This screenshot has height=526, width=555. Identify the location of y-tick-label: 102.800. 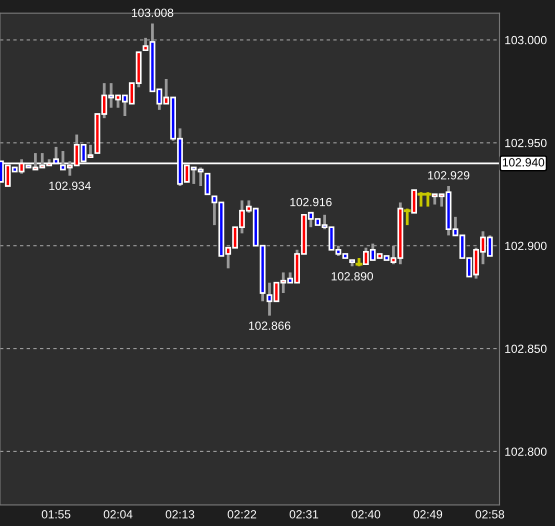
(526, 451).